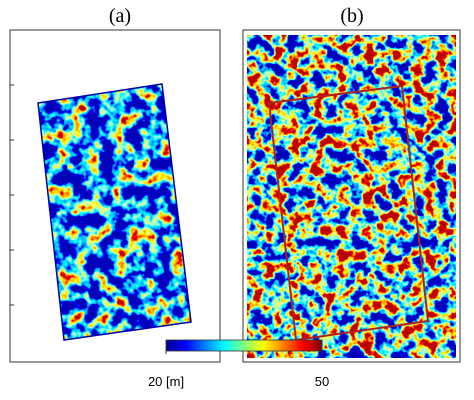  Describe the element at coordinates (120, 16) in the screenshot. I see `panel-label: (a)` at that location.